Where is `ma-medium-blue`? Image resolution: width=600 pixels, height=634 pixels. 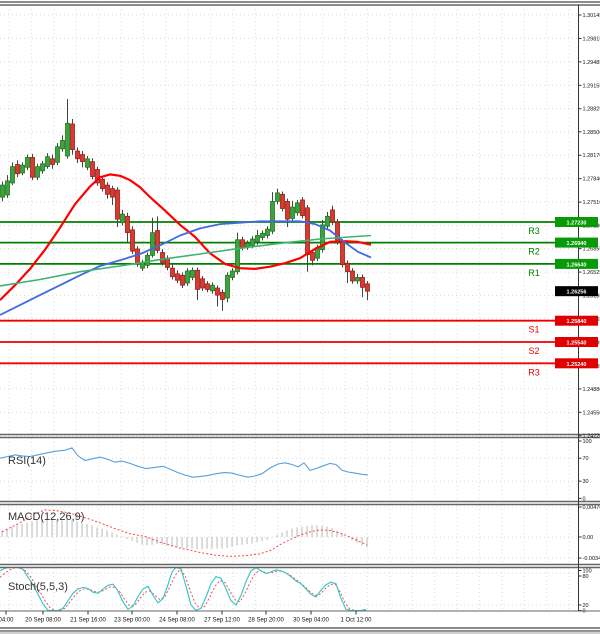 ma-medium-blue is located at coordinates (186, 268).